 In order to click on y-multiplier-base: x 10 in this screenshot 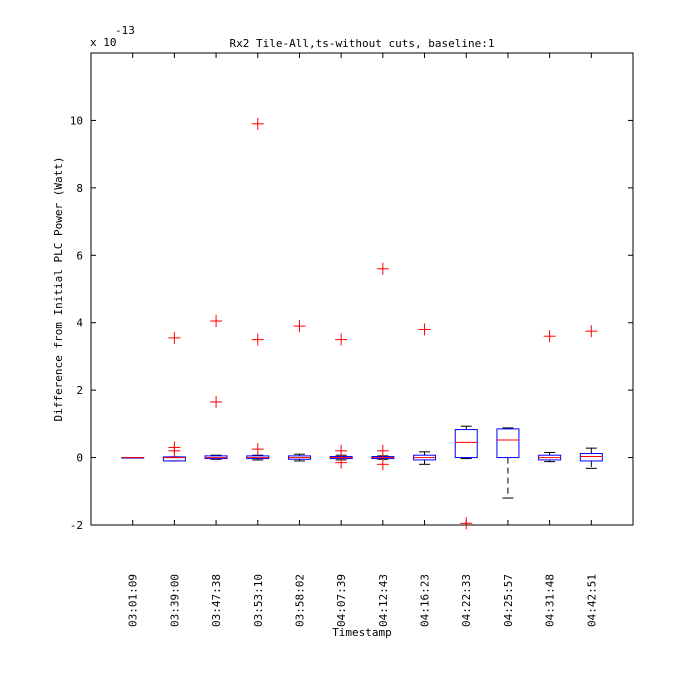, I will do `click(103, 42)`.